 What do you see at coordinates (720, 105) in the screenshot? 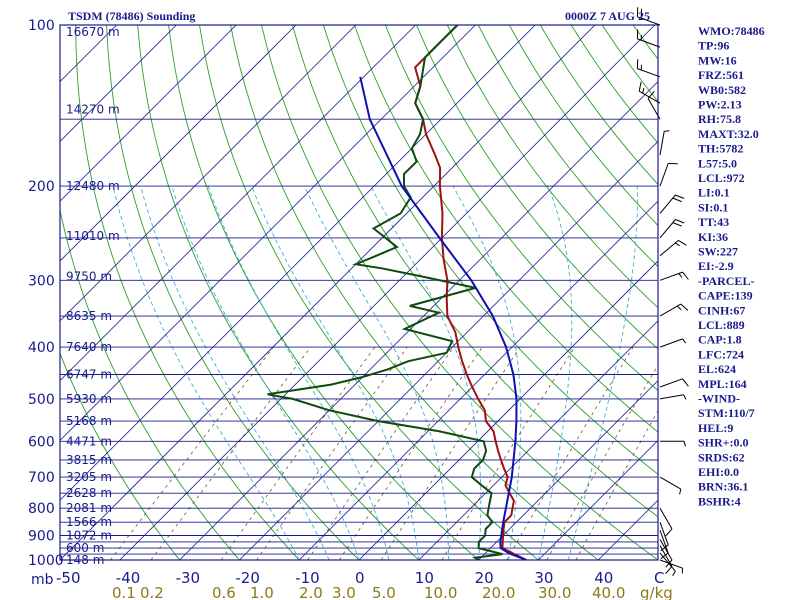
I see `index-item: PW:2.13` at bounding box center [720, 105].